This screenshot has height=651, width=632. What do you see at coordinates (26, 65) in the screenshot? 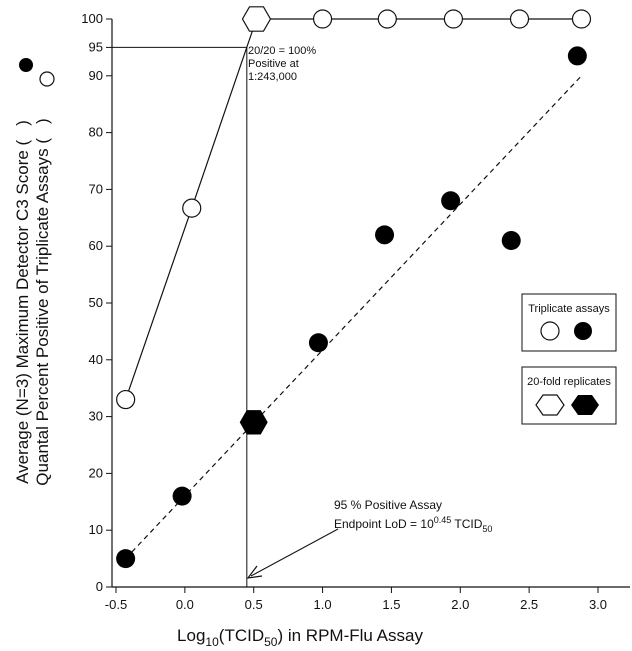
I see `ylabel-filled-circle-icon` at bounding box center [26, 65].